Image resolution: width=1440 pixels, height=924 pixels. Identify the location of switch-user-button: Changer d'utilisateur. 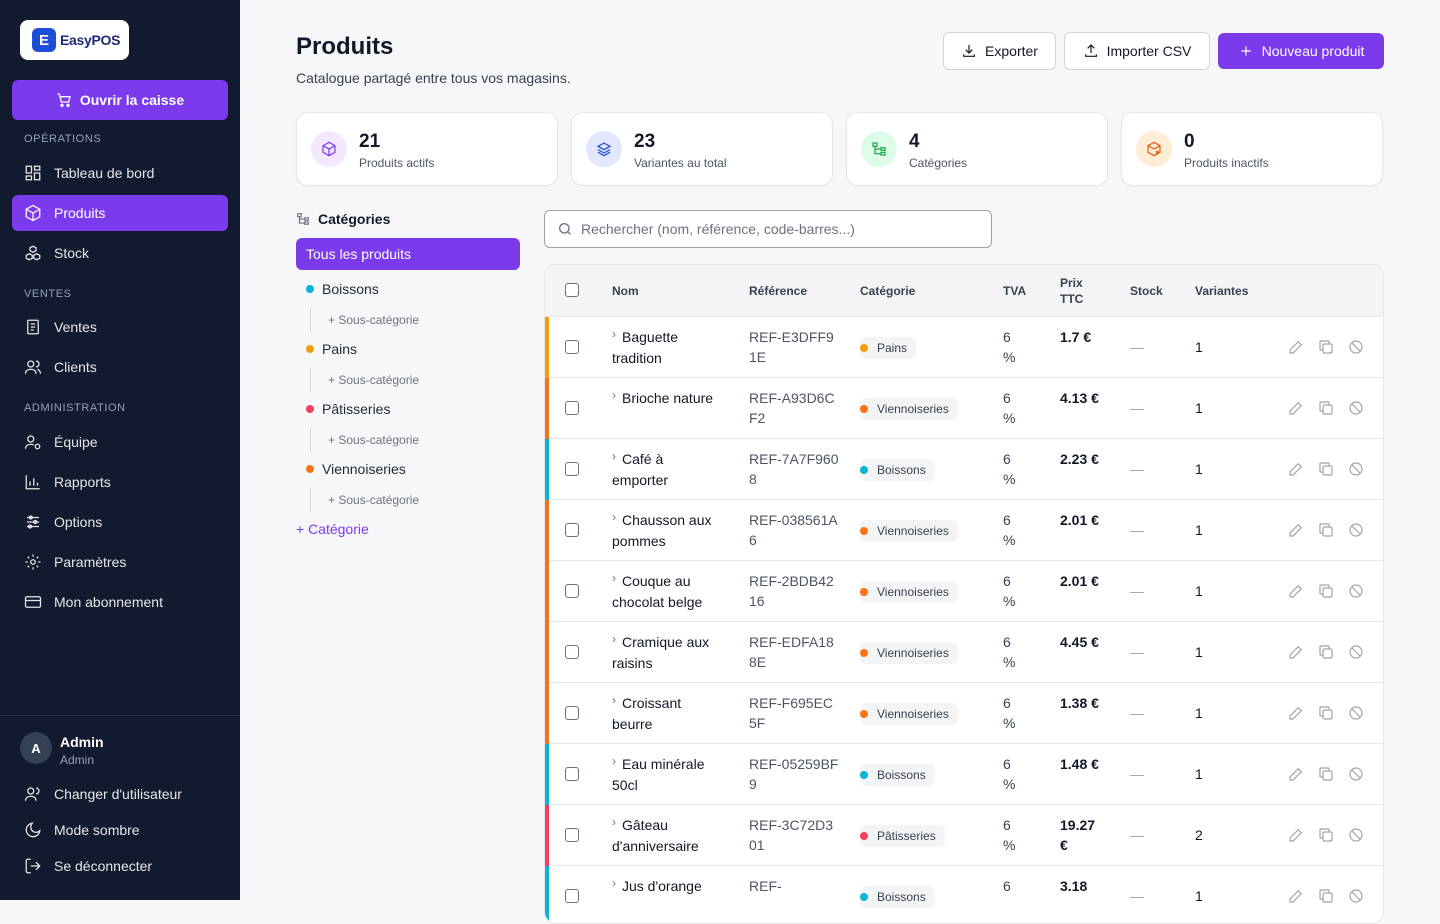
(120, 794).